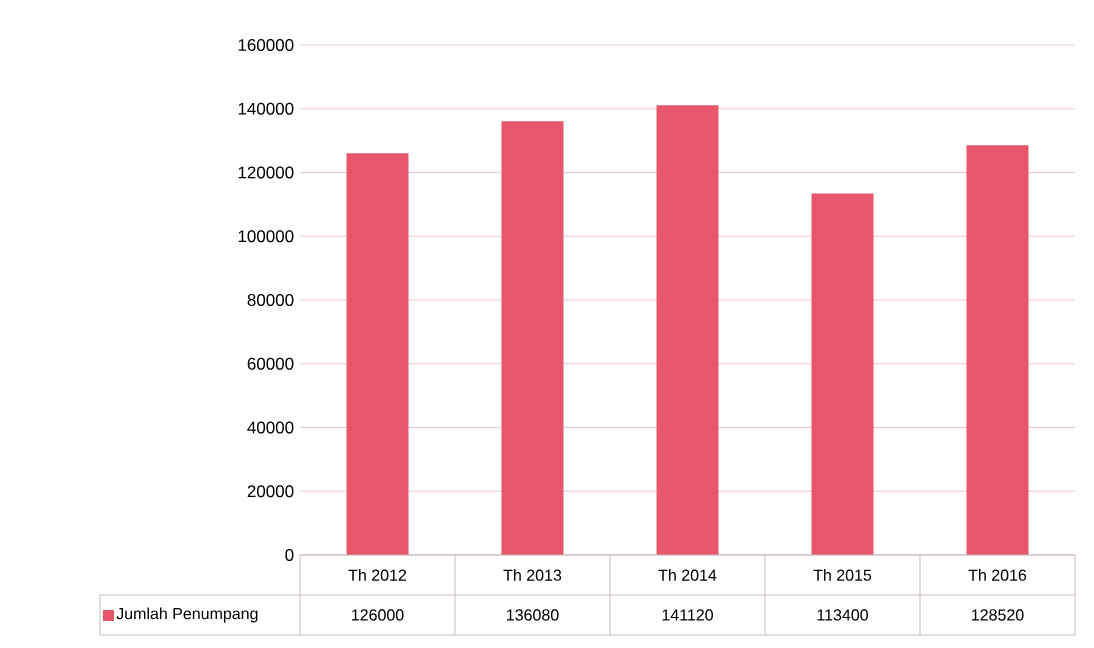 This screenshot has width=1094, height=648. What do you see at coordinates (289, 555) in the screenshot?
I see `y-tick-label: 0` at bounding box center [289, 555].